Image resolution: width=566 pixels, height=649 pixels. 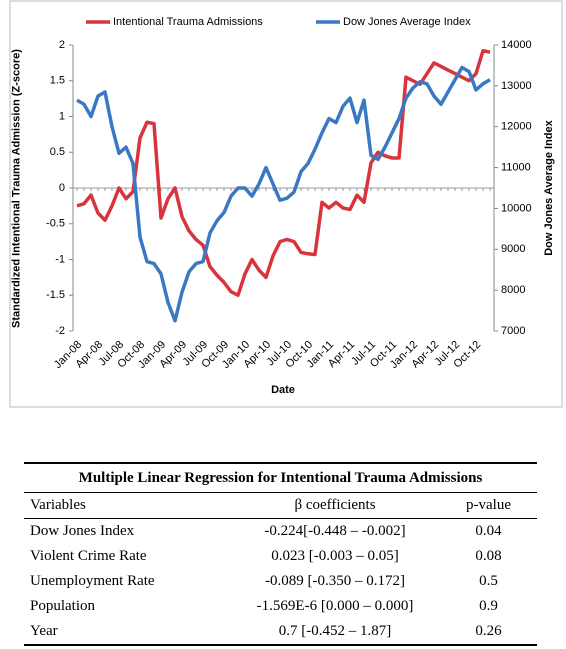 I want to click on y-tick-label: 2, so click(x=62, y=45).